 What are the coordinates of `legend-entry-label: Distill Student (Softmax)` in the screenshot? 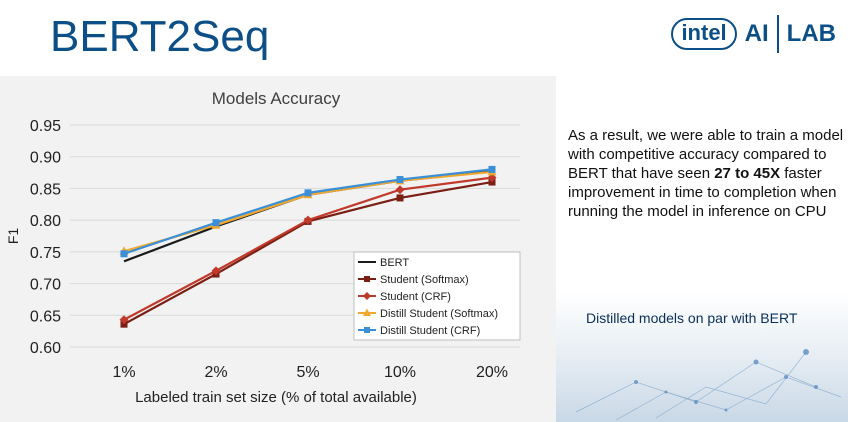 It's located at (439, 314).